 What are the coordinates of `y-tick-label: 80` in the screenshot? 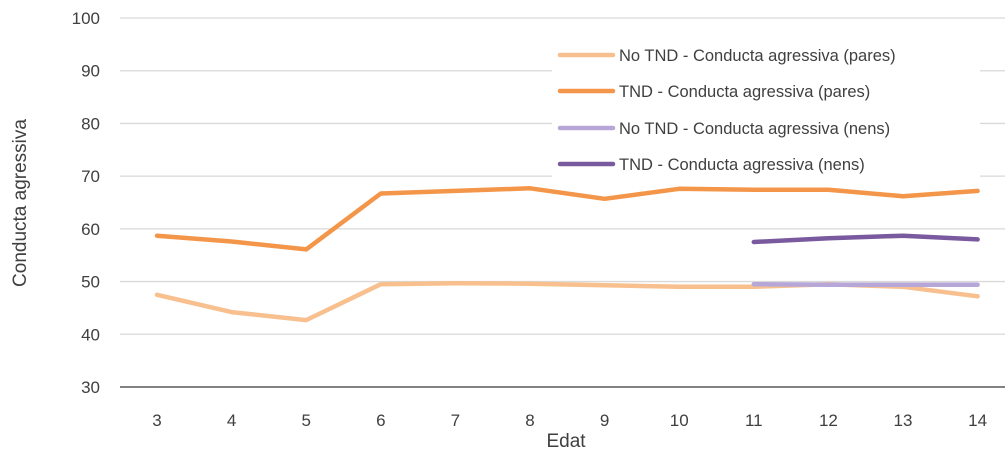 It's located at (90, 123).